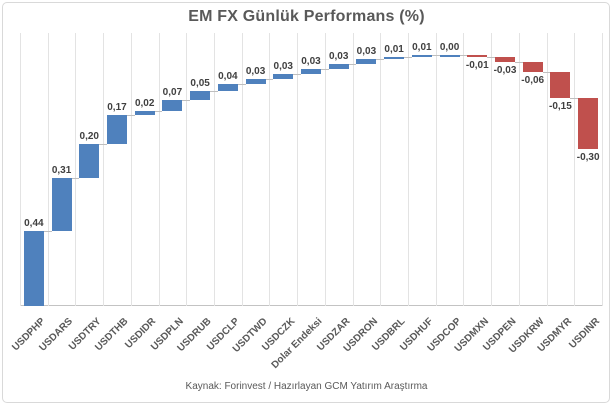 Image resolution: width=613 pixels, height=406 pixels. Describe the element at coordinates (200, 83) in the screenshot. I see `bar-value-label-USDRUB: 0,05` at that location.